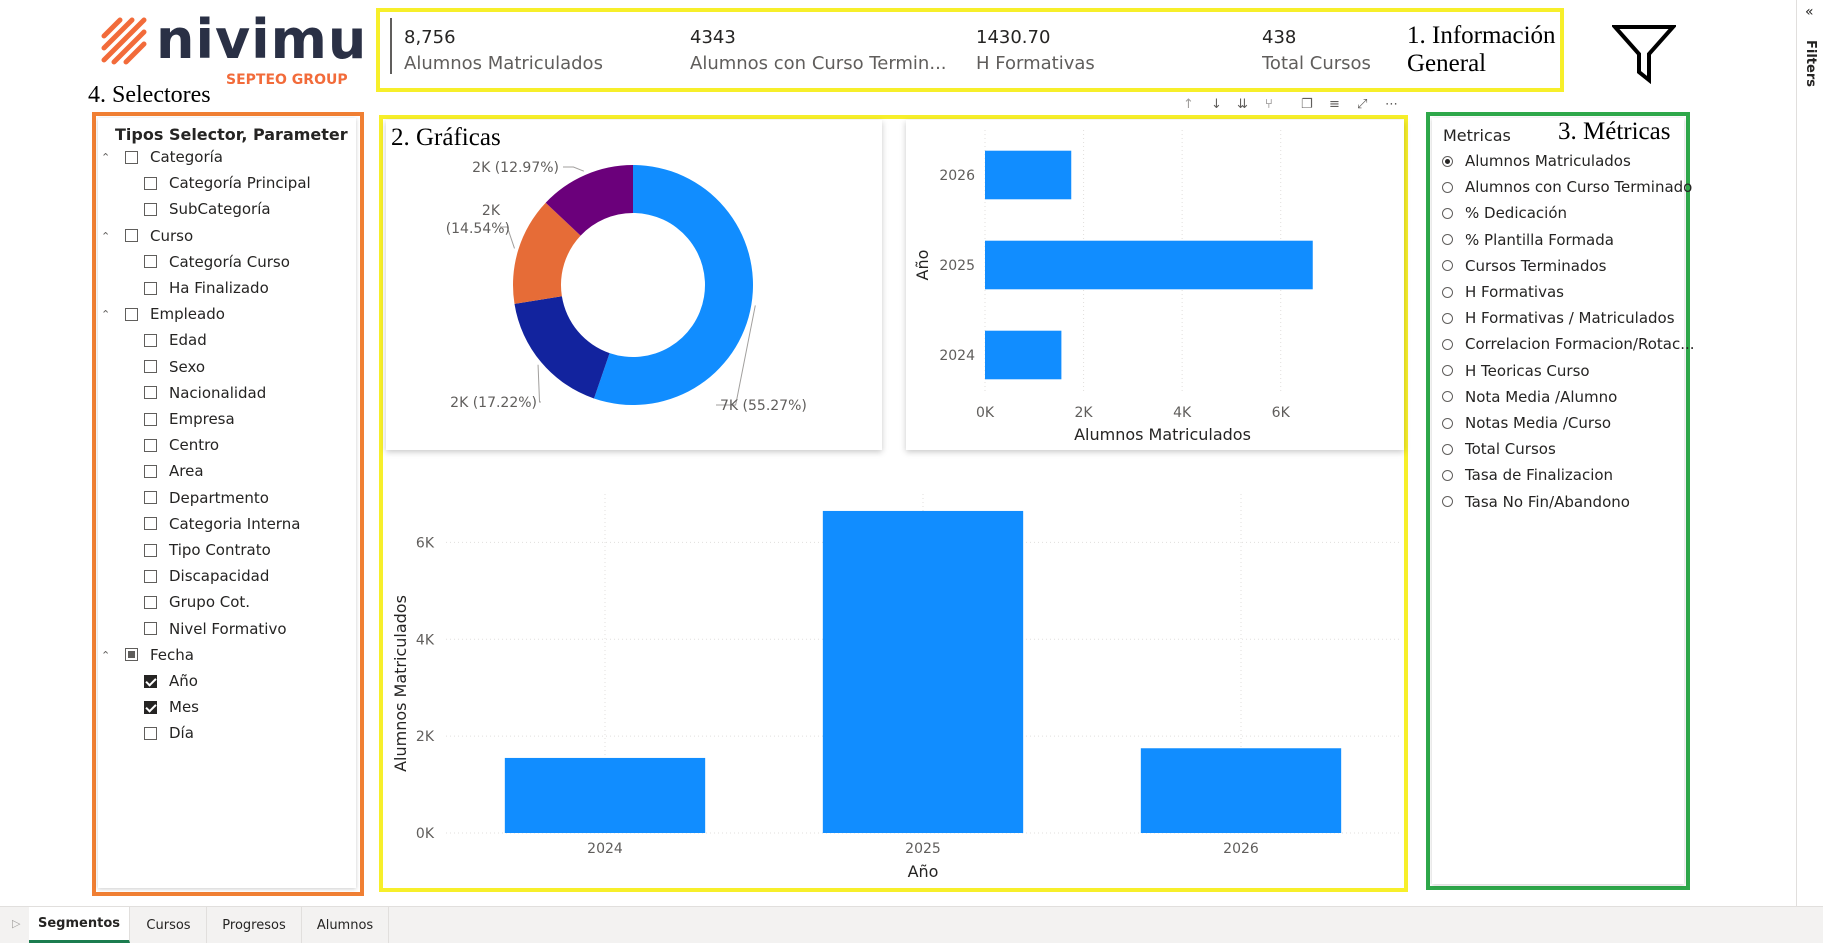 This screenshot has width=1823, height=943. Describe the element at coordinates (227, 183) in the screenshot. I see `selector-item-categoria-principal: Categoría Principal` at that location.